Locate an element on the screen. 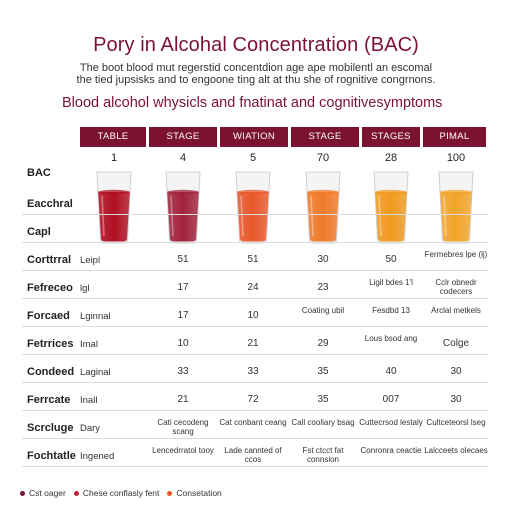 This screenshot has width=512, height=512. header-number-1: 1 is located at coordinates (114, 158).